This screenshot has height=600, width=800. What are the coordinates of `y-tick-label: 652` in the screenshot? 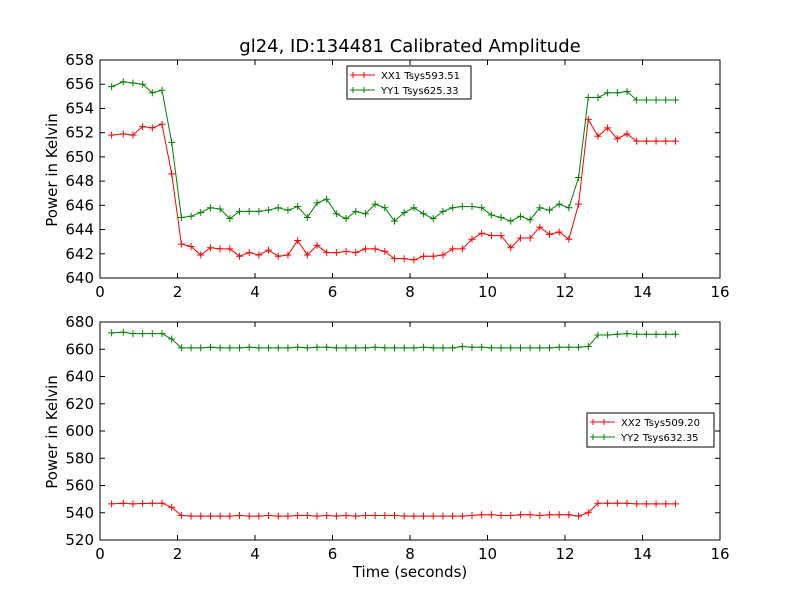 It's located at (79, 133).